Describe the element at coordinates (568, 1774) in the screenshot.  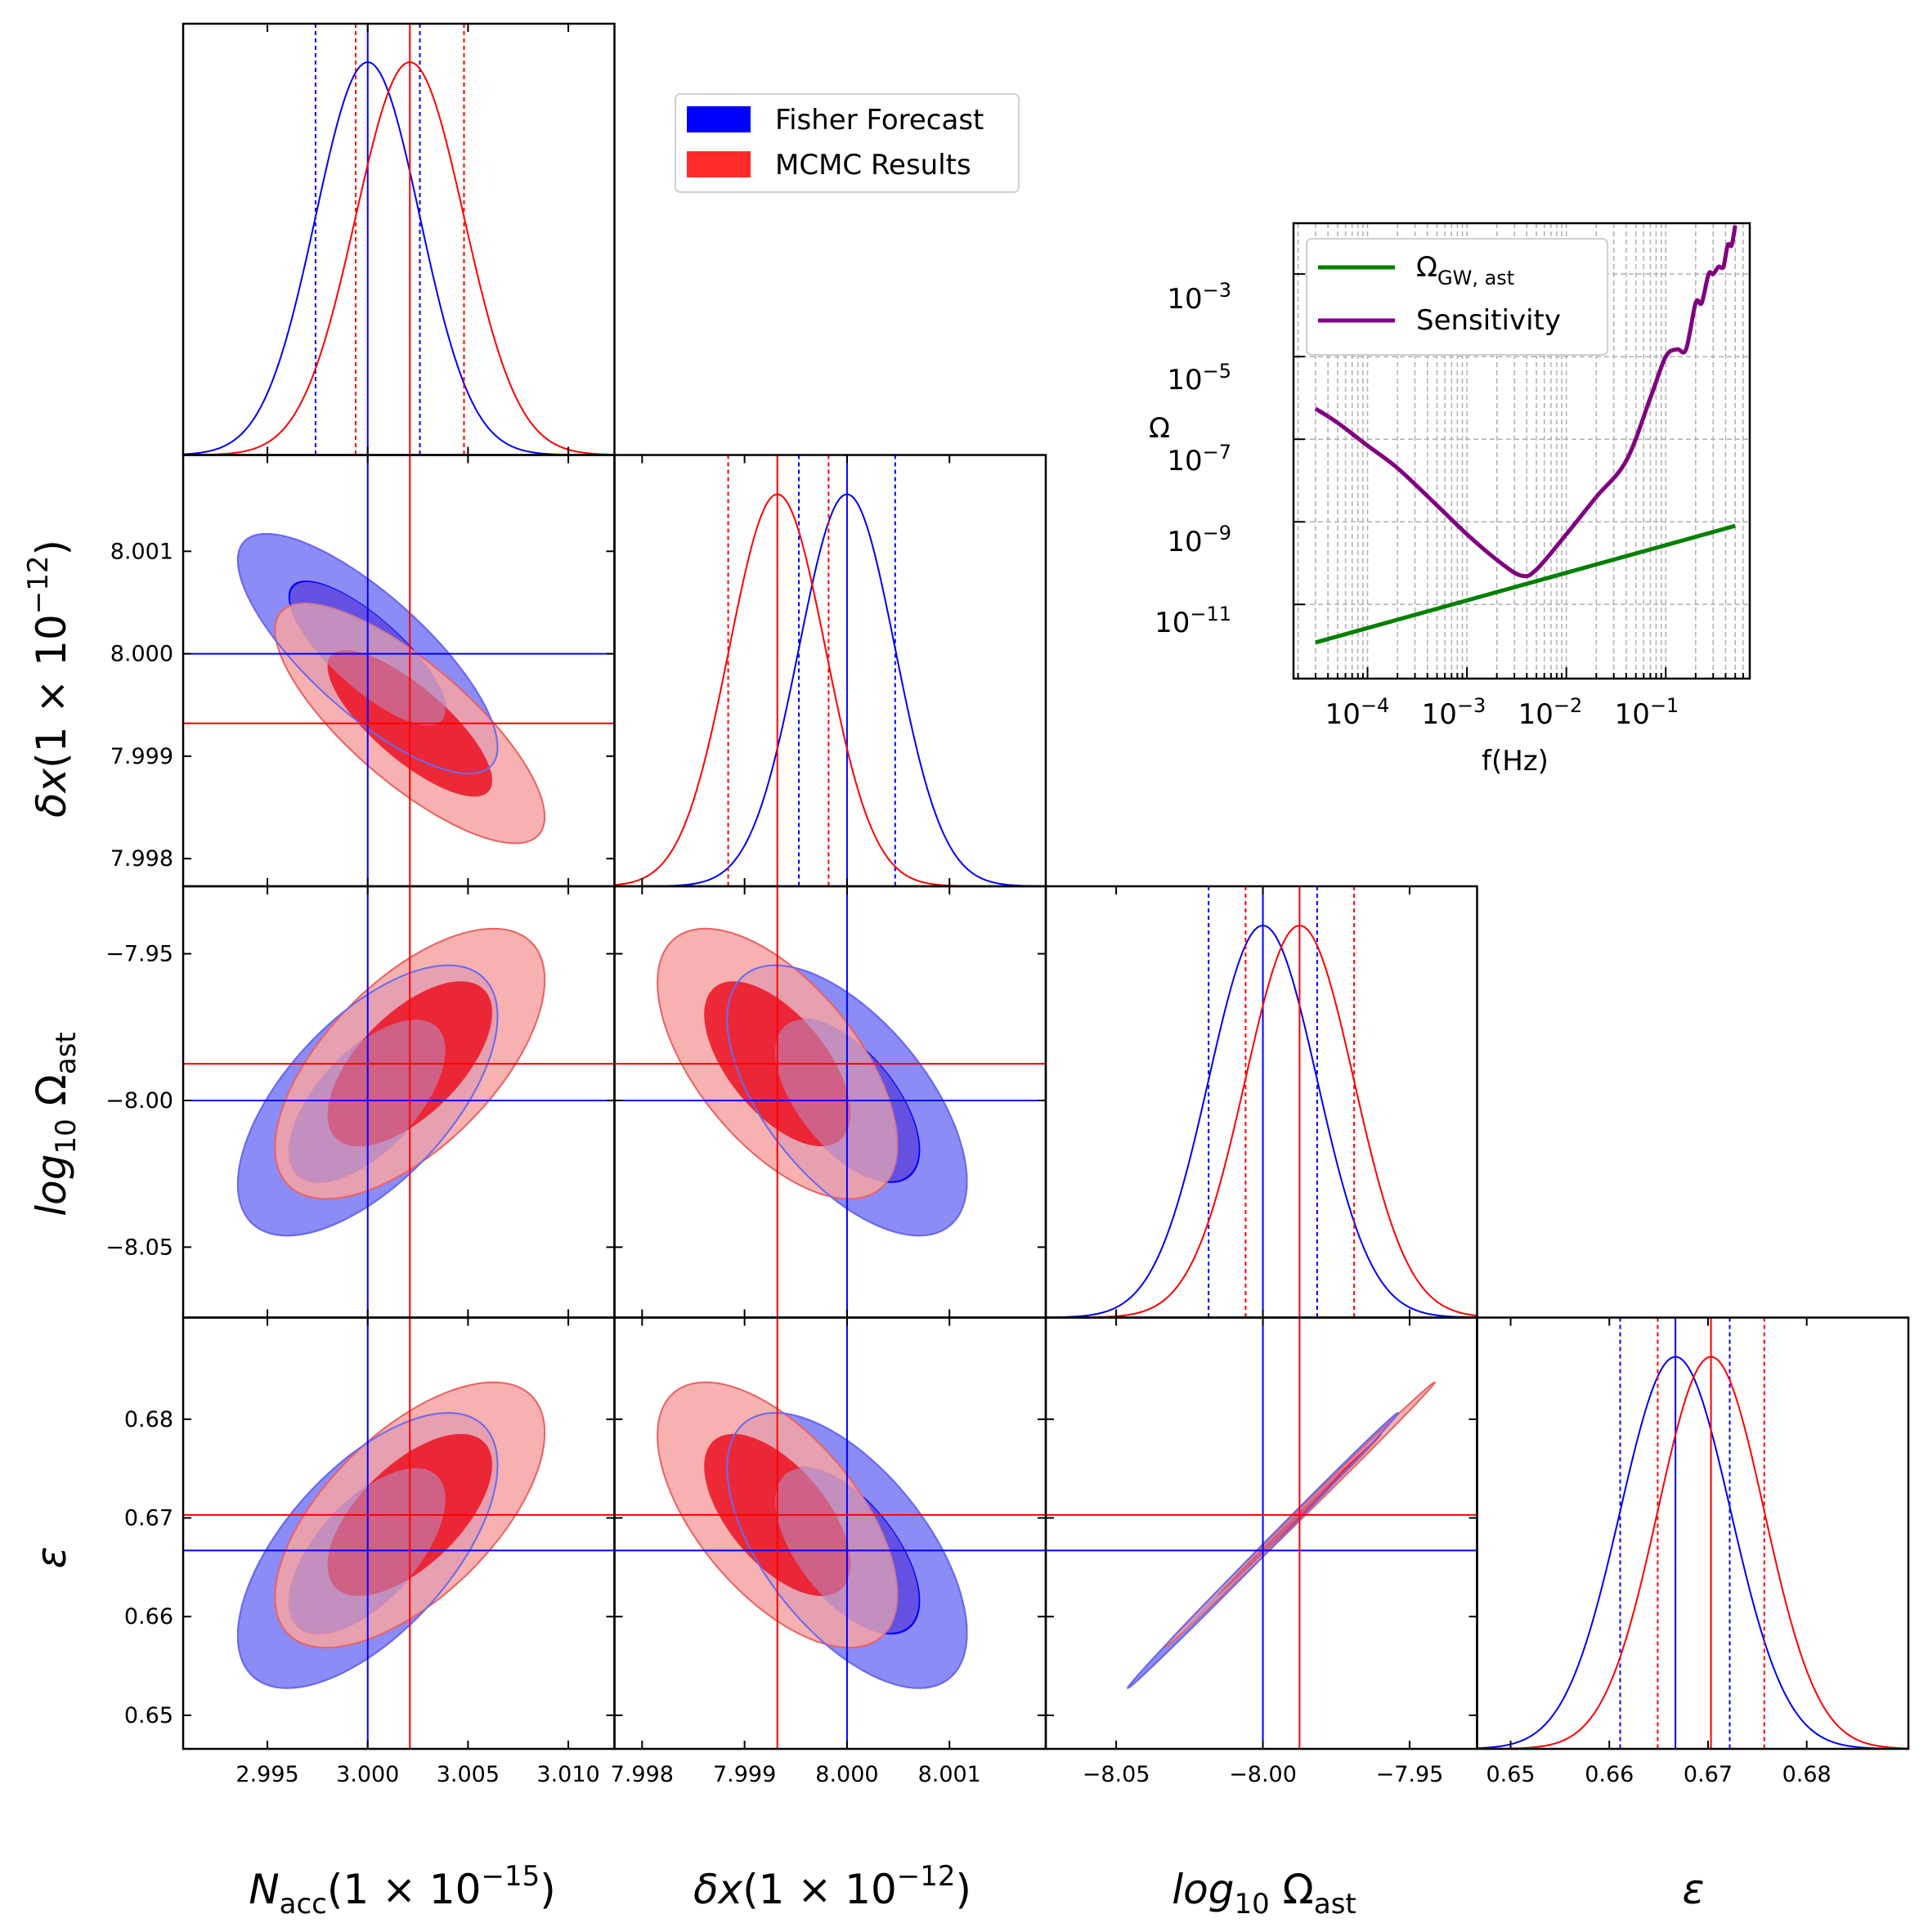
I see `x-tick-label: 3.010` at that location.